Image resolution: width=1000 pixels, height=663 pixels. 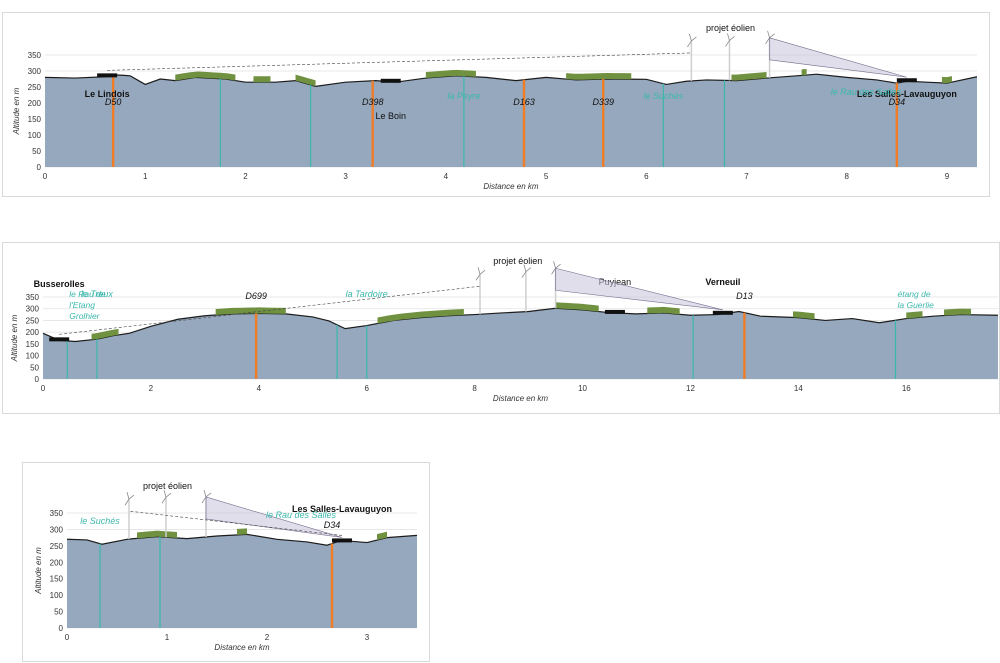 I want to click on stream-label: la Tardoire, so click(x=367, y=294).